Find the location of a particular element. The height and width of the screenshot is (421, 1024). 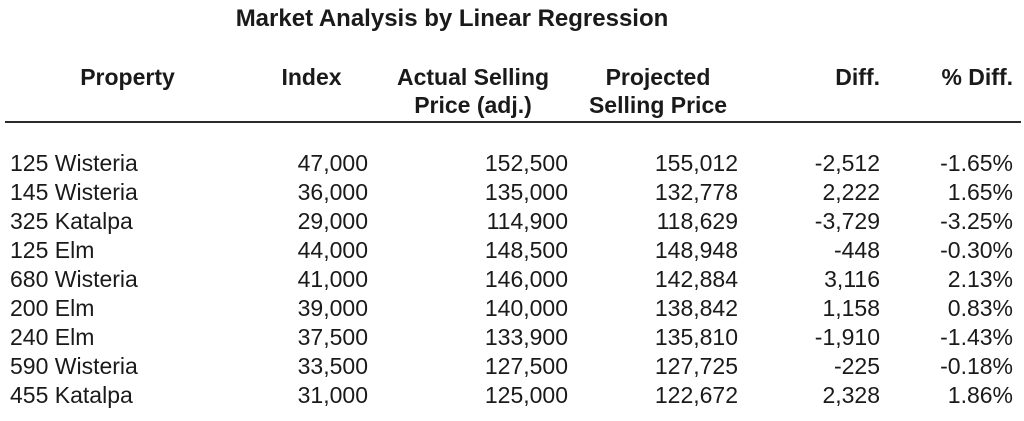

cell-diff: 3,116 is located at coordinates (852, 279).